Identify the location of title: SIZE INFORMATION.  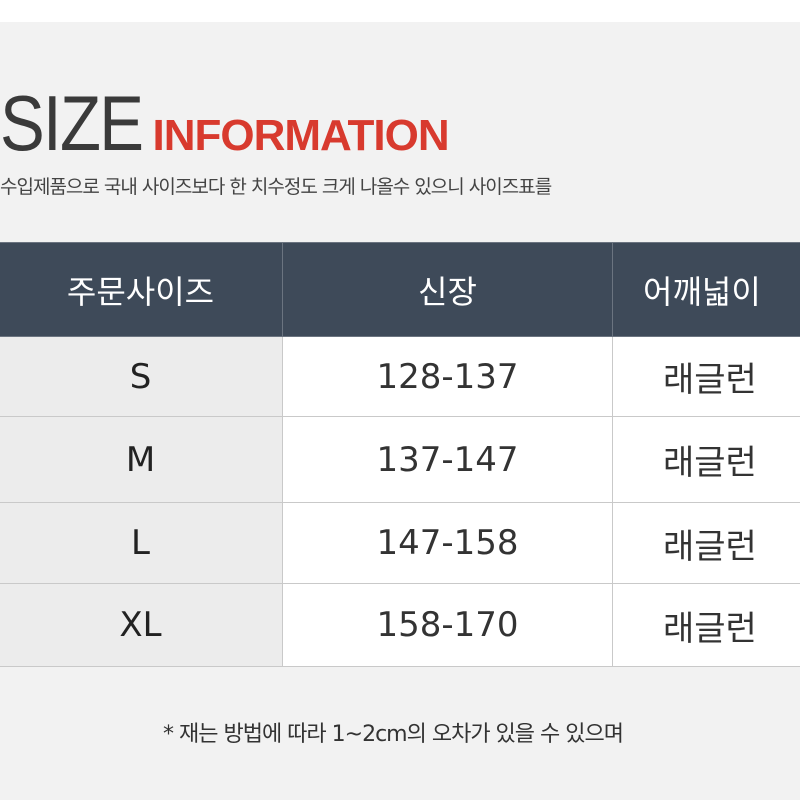
(225, 123).